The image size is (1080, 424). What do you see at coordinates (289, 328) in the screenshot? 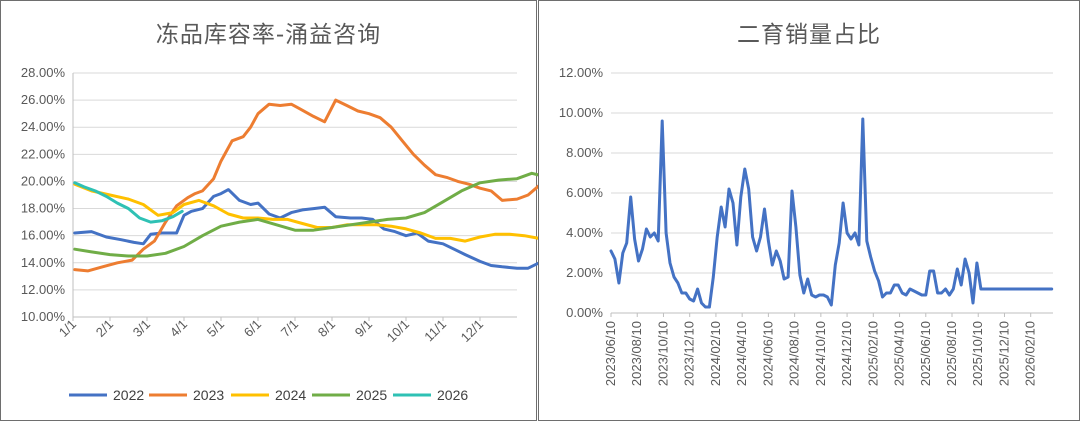
I see `x-tick-label: 7/1` at bounding box center [289, 328].